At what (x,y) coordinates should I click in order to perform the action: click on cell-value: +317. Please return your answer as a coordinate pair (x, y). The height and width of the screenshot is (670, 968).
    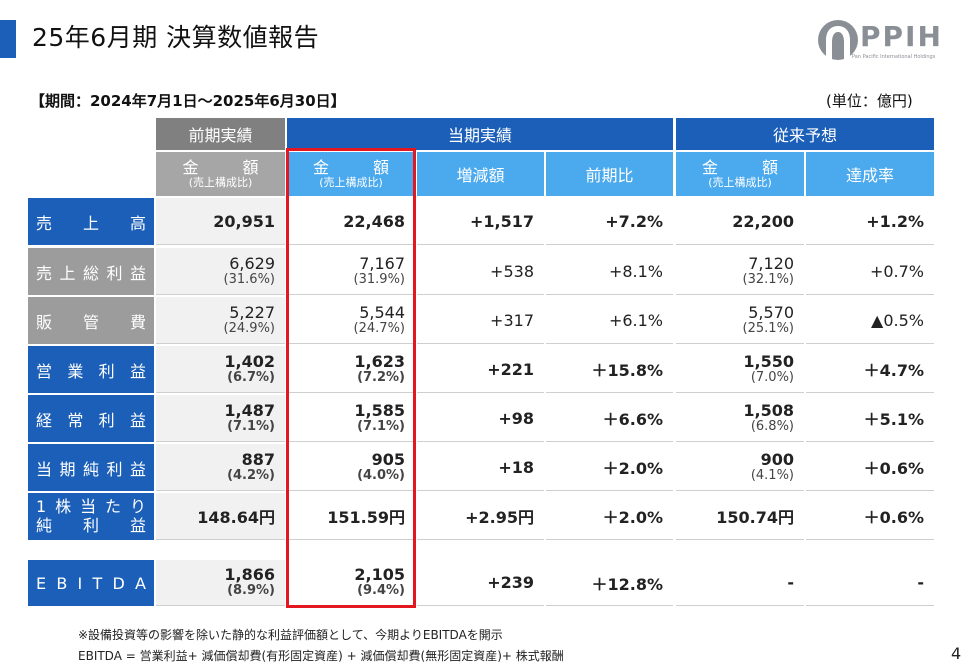
    Looking at the image, I should click on (512, 320).